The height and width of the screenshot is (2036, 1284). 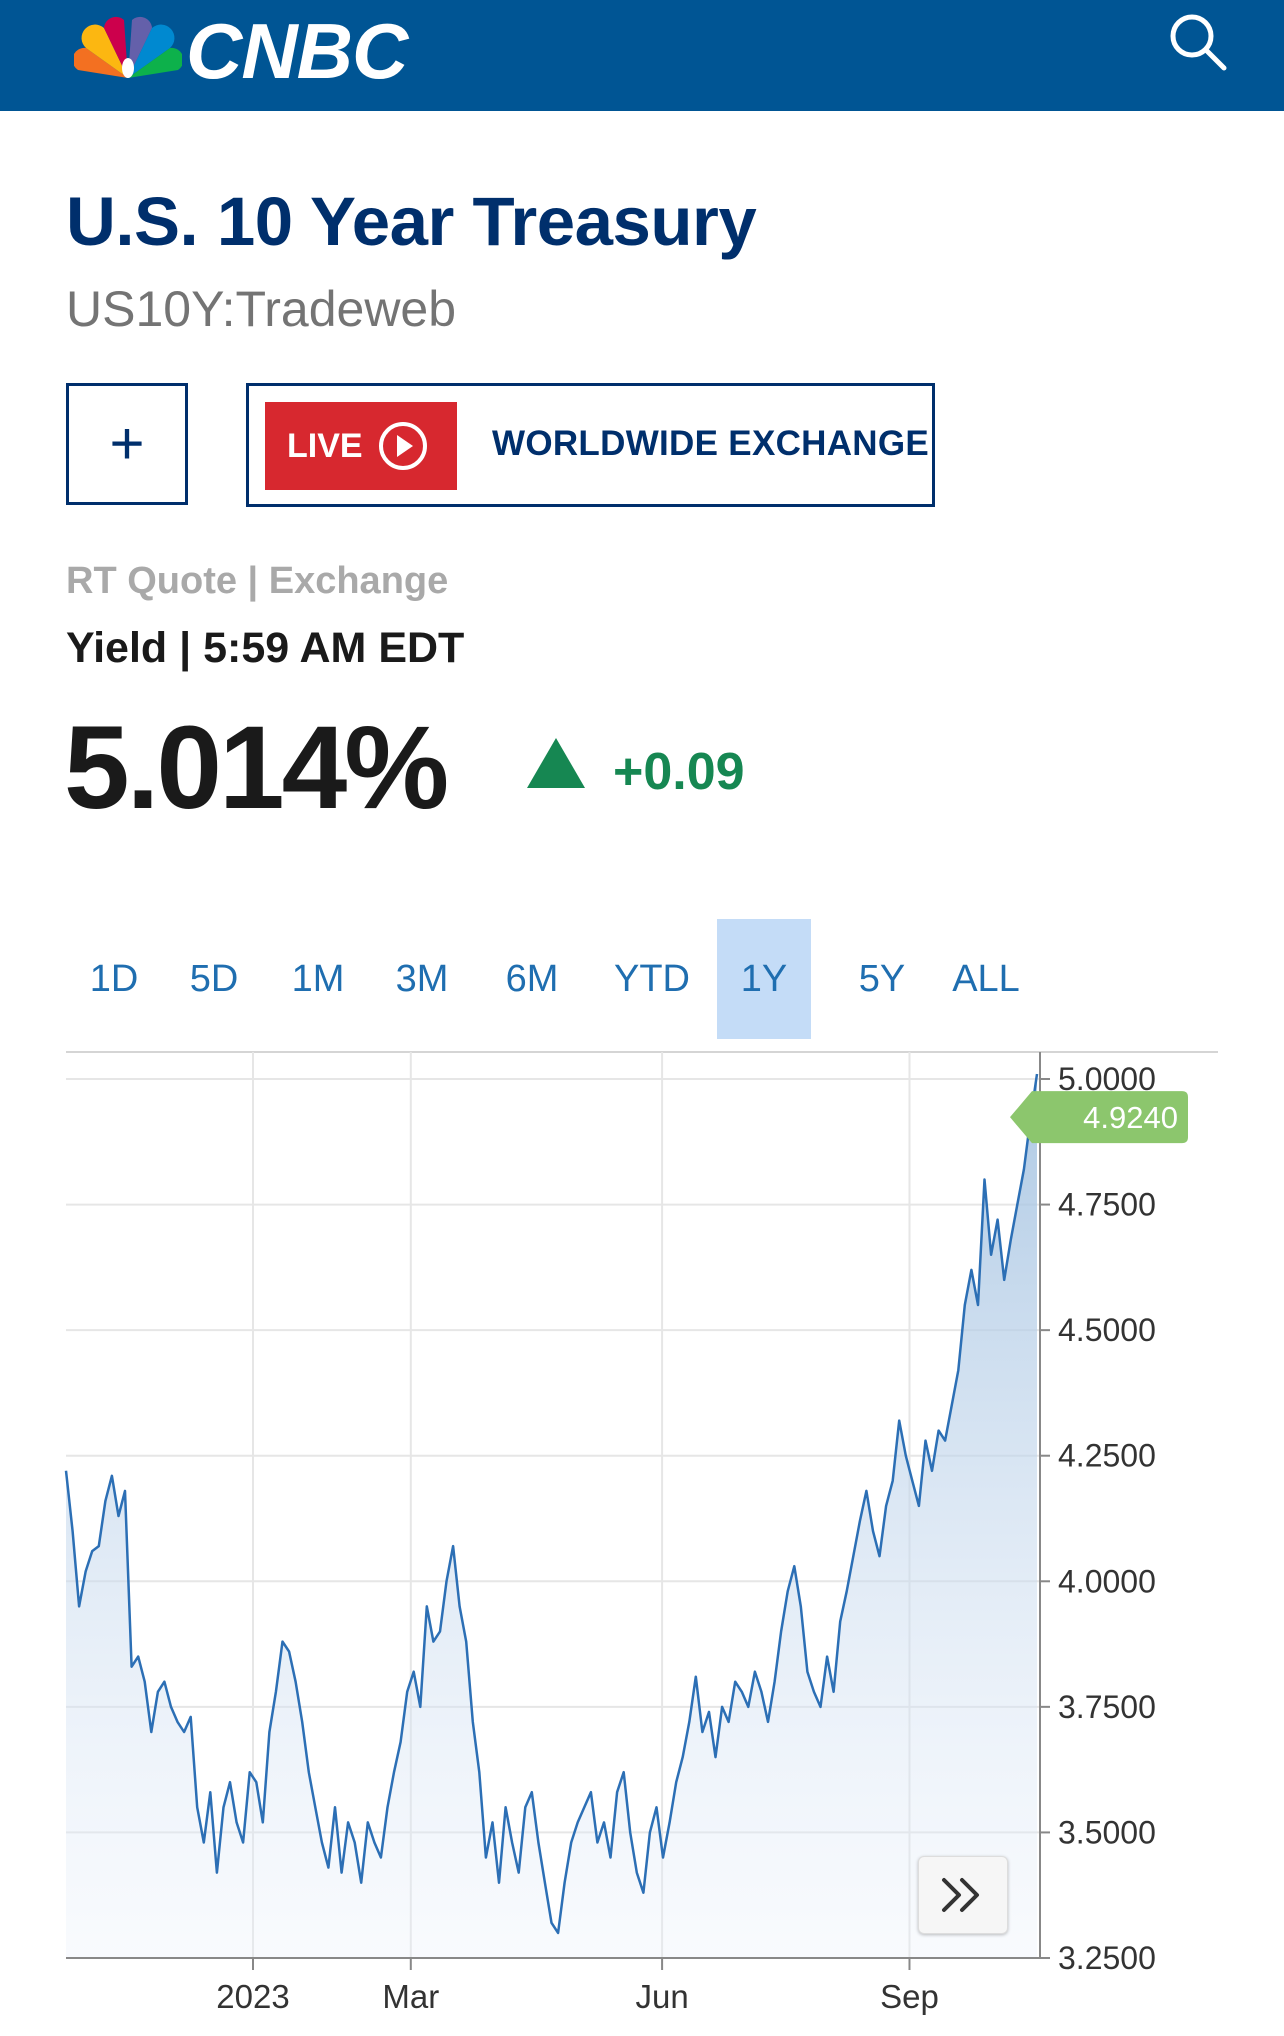 What do you see at coordinates (711, 443) in the screenshot?
I see `live-show-name: WORLDWIDE EXCHANGE` at bounding box center [711, 443].